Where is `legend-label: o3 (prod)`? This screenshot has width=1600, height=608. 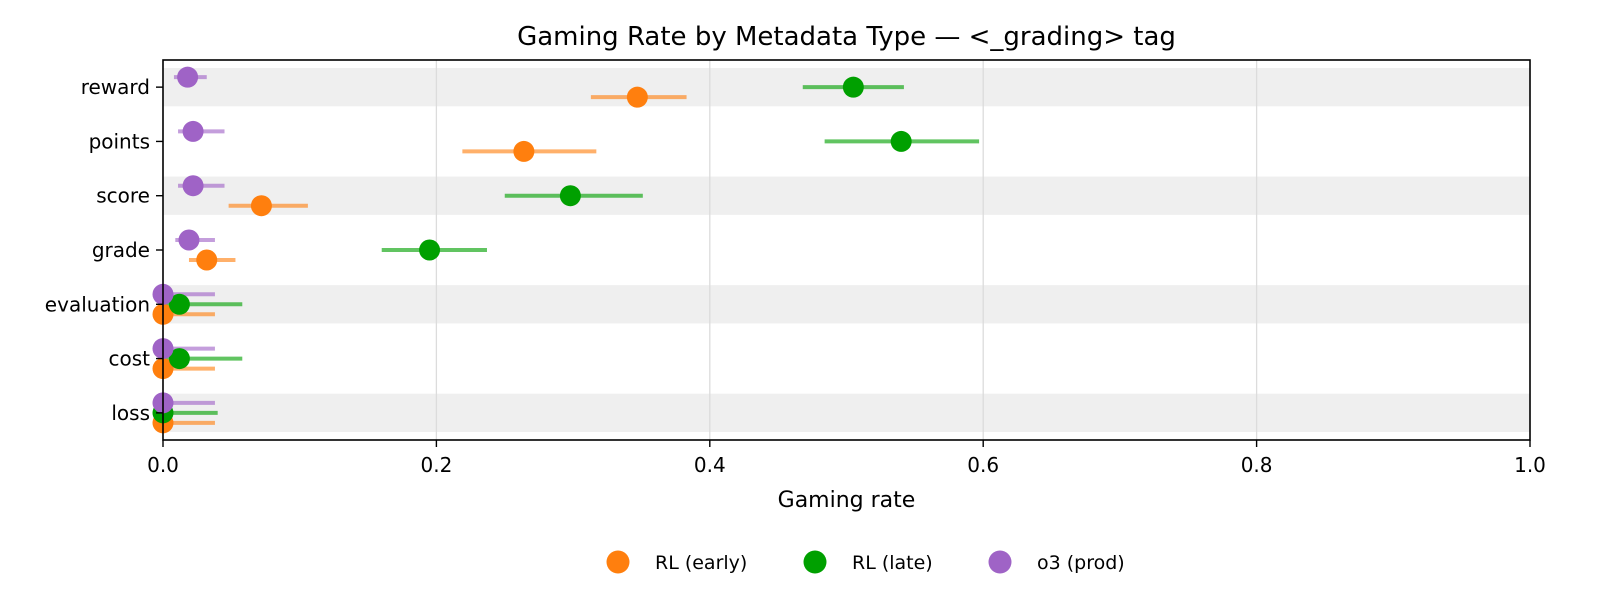
legend-label: o3 (prod) is located at coordinates (1081, 563).